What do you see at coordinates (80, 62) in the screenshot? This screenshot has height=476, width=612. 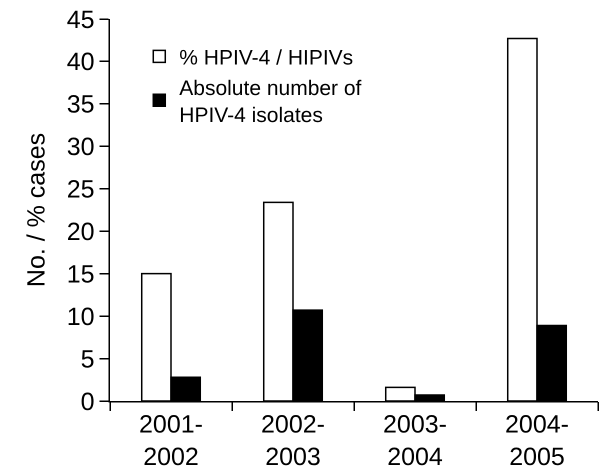 I see `y-tick-label: 40` at bounding box center [80, 62].